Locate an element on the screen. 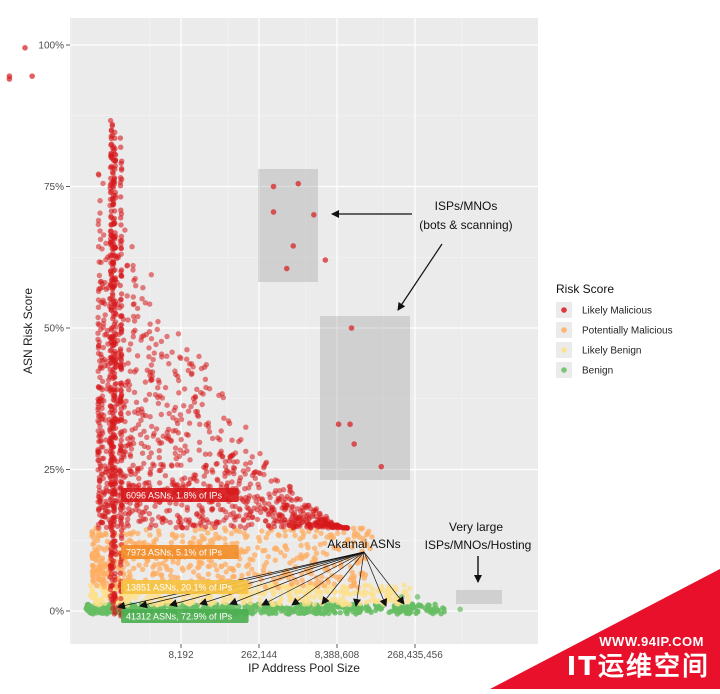  band-label: 13851 ASNs, 20.1% of IPs is located at coordinates (179, 588).